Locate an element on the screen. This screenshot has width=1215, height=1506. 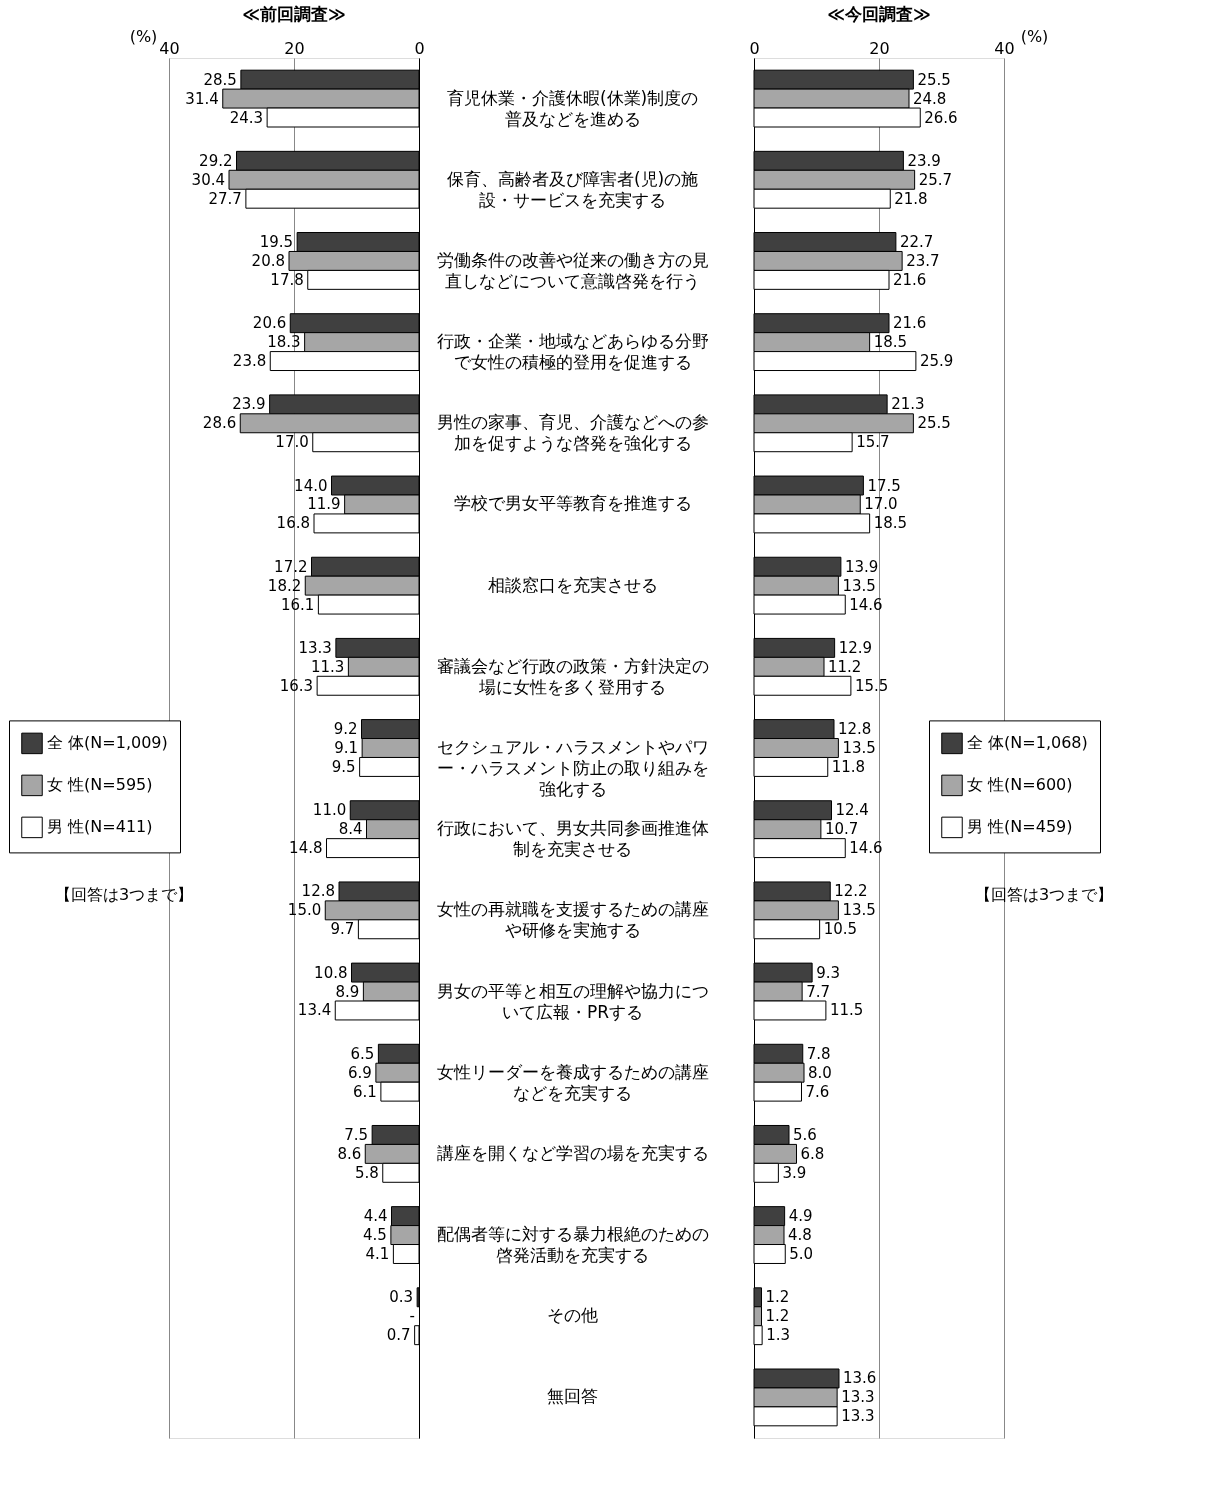
y-tick-label: 女性の再就職を支援するための講座や研修を実施する is located at coordinates (572, 920).